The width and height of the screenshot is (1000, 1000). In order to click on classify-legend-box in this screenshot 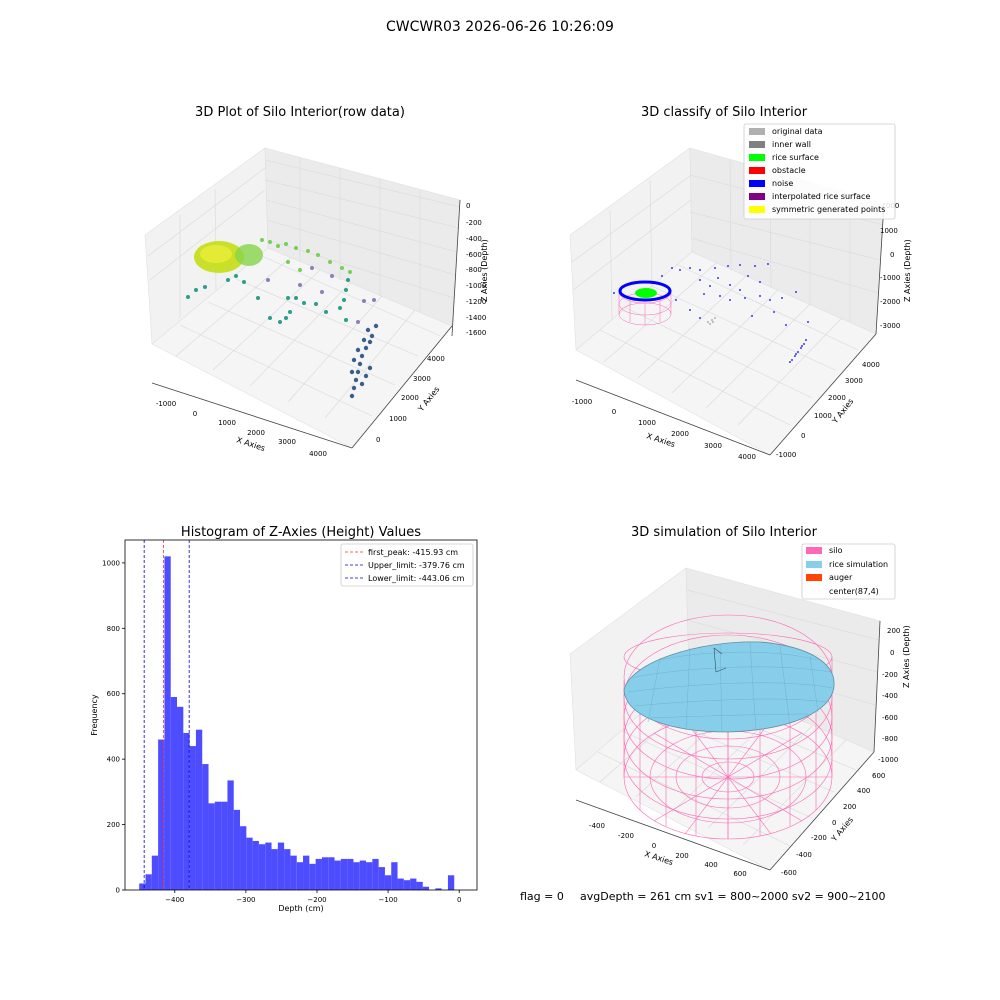, I will do `click(819, 171)`.